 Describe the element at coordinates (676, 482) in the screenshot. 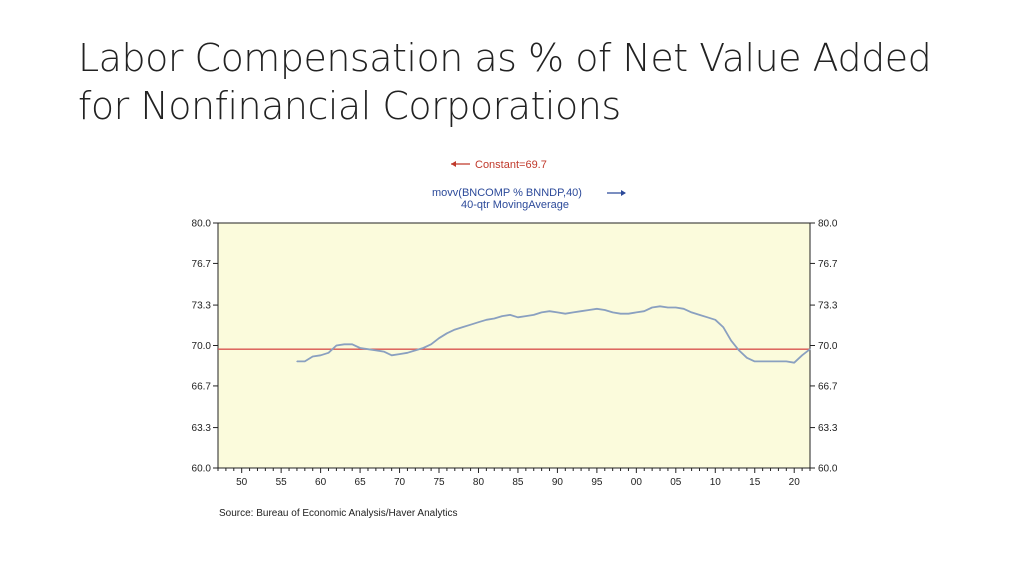

I see `x-tick-label: 05` at that location.